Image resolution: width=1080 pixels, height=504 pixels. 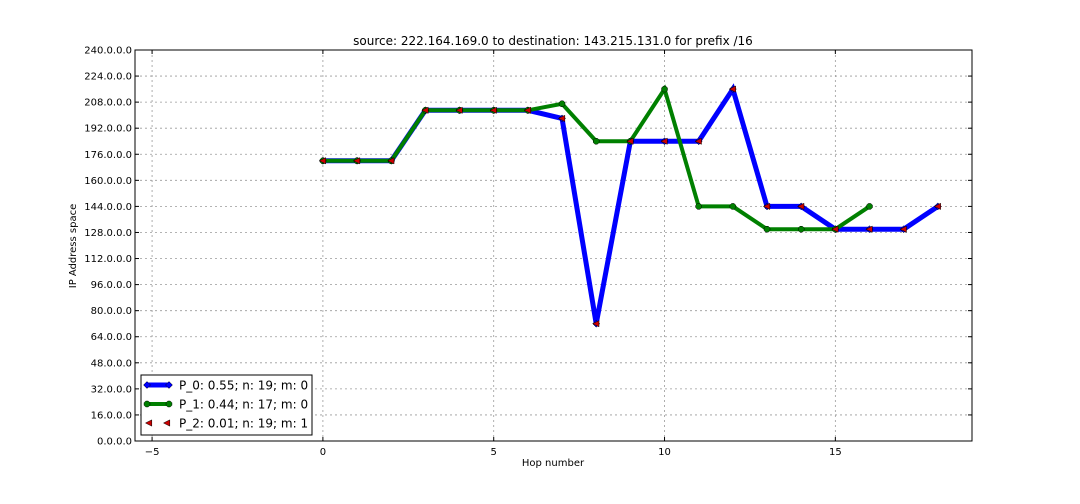 What do you see at coordinates (108, 77) in the screenshot?
I see `y-tick-label: 224.0.0.0` at bounding box center [108, 77].